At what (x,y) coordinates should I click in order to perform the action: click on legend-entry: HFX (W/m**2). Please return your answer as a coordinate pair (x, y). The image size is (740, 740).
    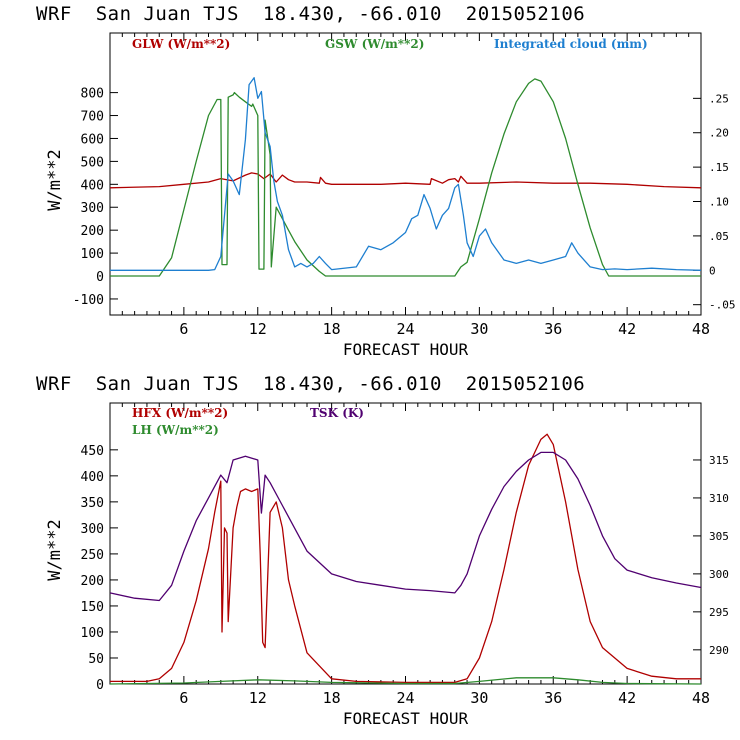
    Looking at the image, I should click on (180, 413).